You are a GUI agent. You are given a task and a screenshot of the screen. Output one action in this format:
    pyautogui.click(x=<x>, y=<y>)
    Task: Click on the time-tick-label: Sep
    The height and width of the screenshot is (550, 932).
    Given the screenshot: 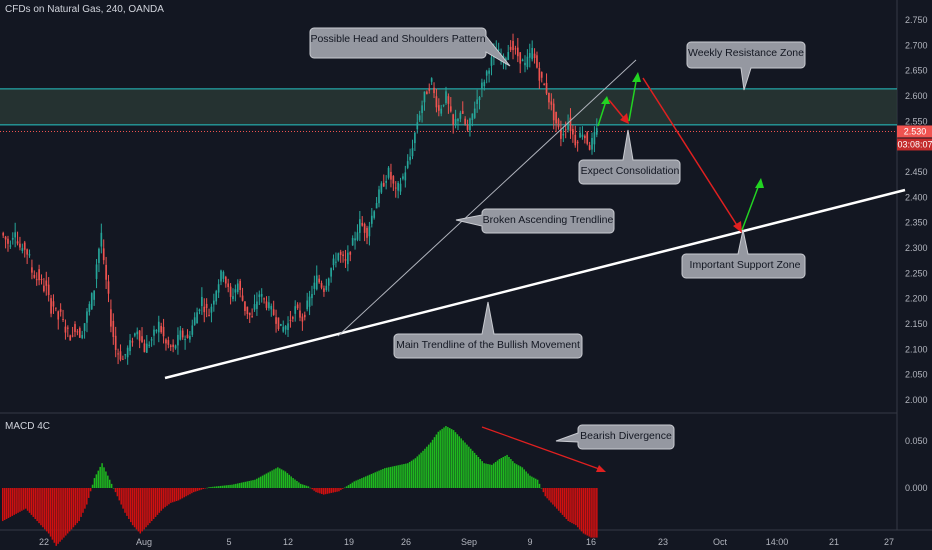 What is the action you would take?
    pyautogui.click(x=469, y=542)
    